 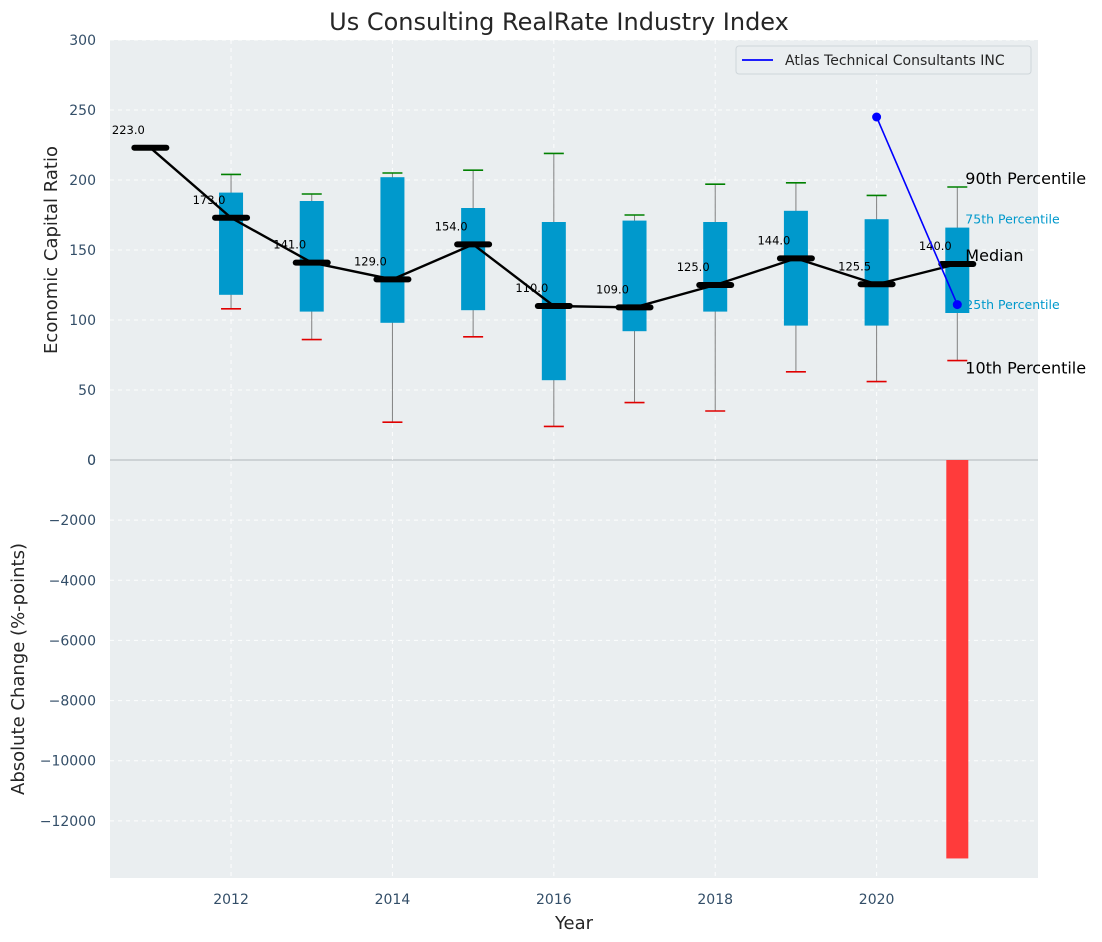 I want to click on top-y-axis-label: Economic Capital Ratio, so click(x=51, y=250).